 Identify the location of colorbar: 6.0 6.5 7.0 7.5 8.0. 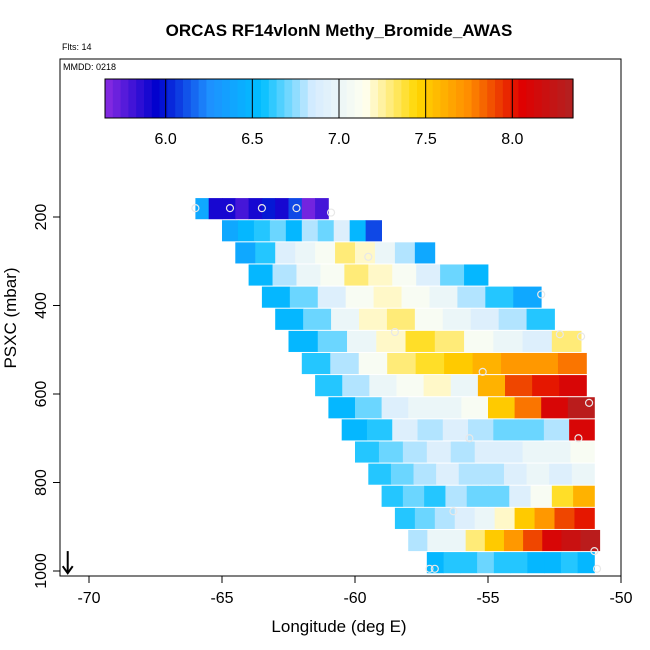
(339, 113).